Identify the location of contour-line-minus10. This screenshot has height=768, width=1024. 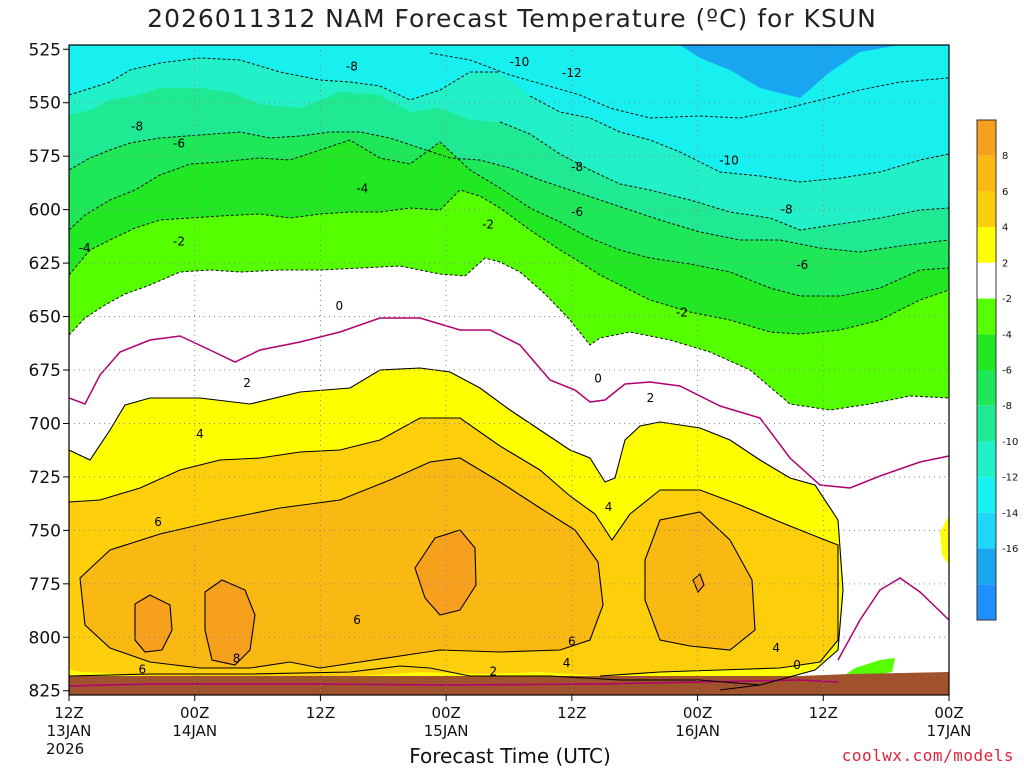
(689, 85).